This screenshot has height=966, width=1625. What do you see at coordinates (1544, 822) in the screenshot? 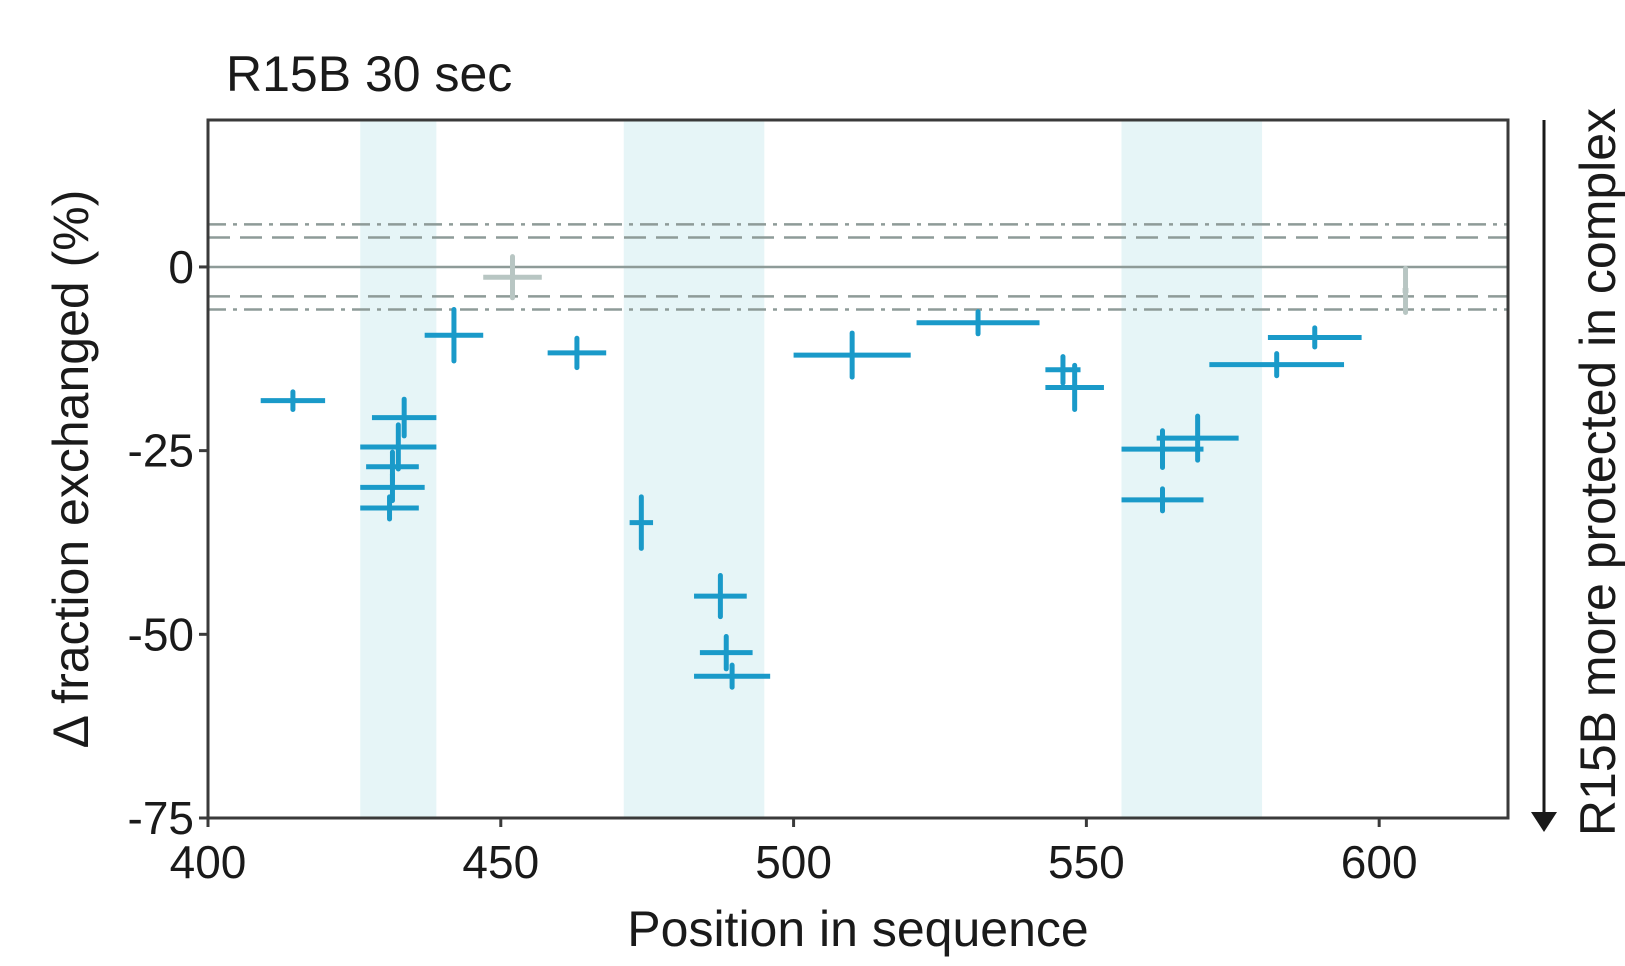
I see `annotation-arrow-head` at bounding box center [1544, 822].